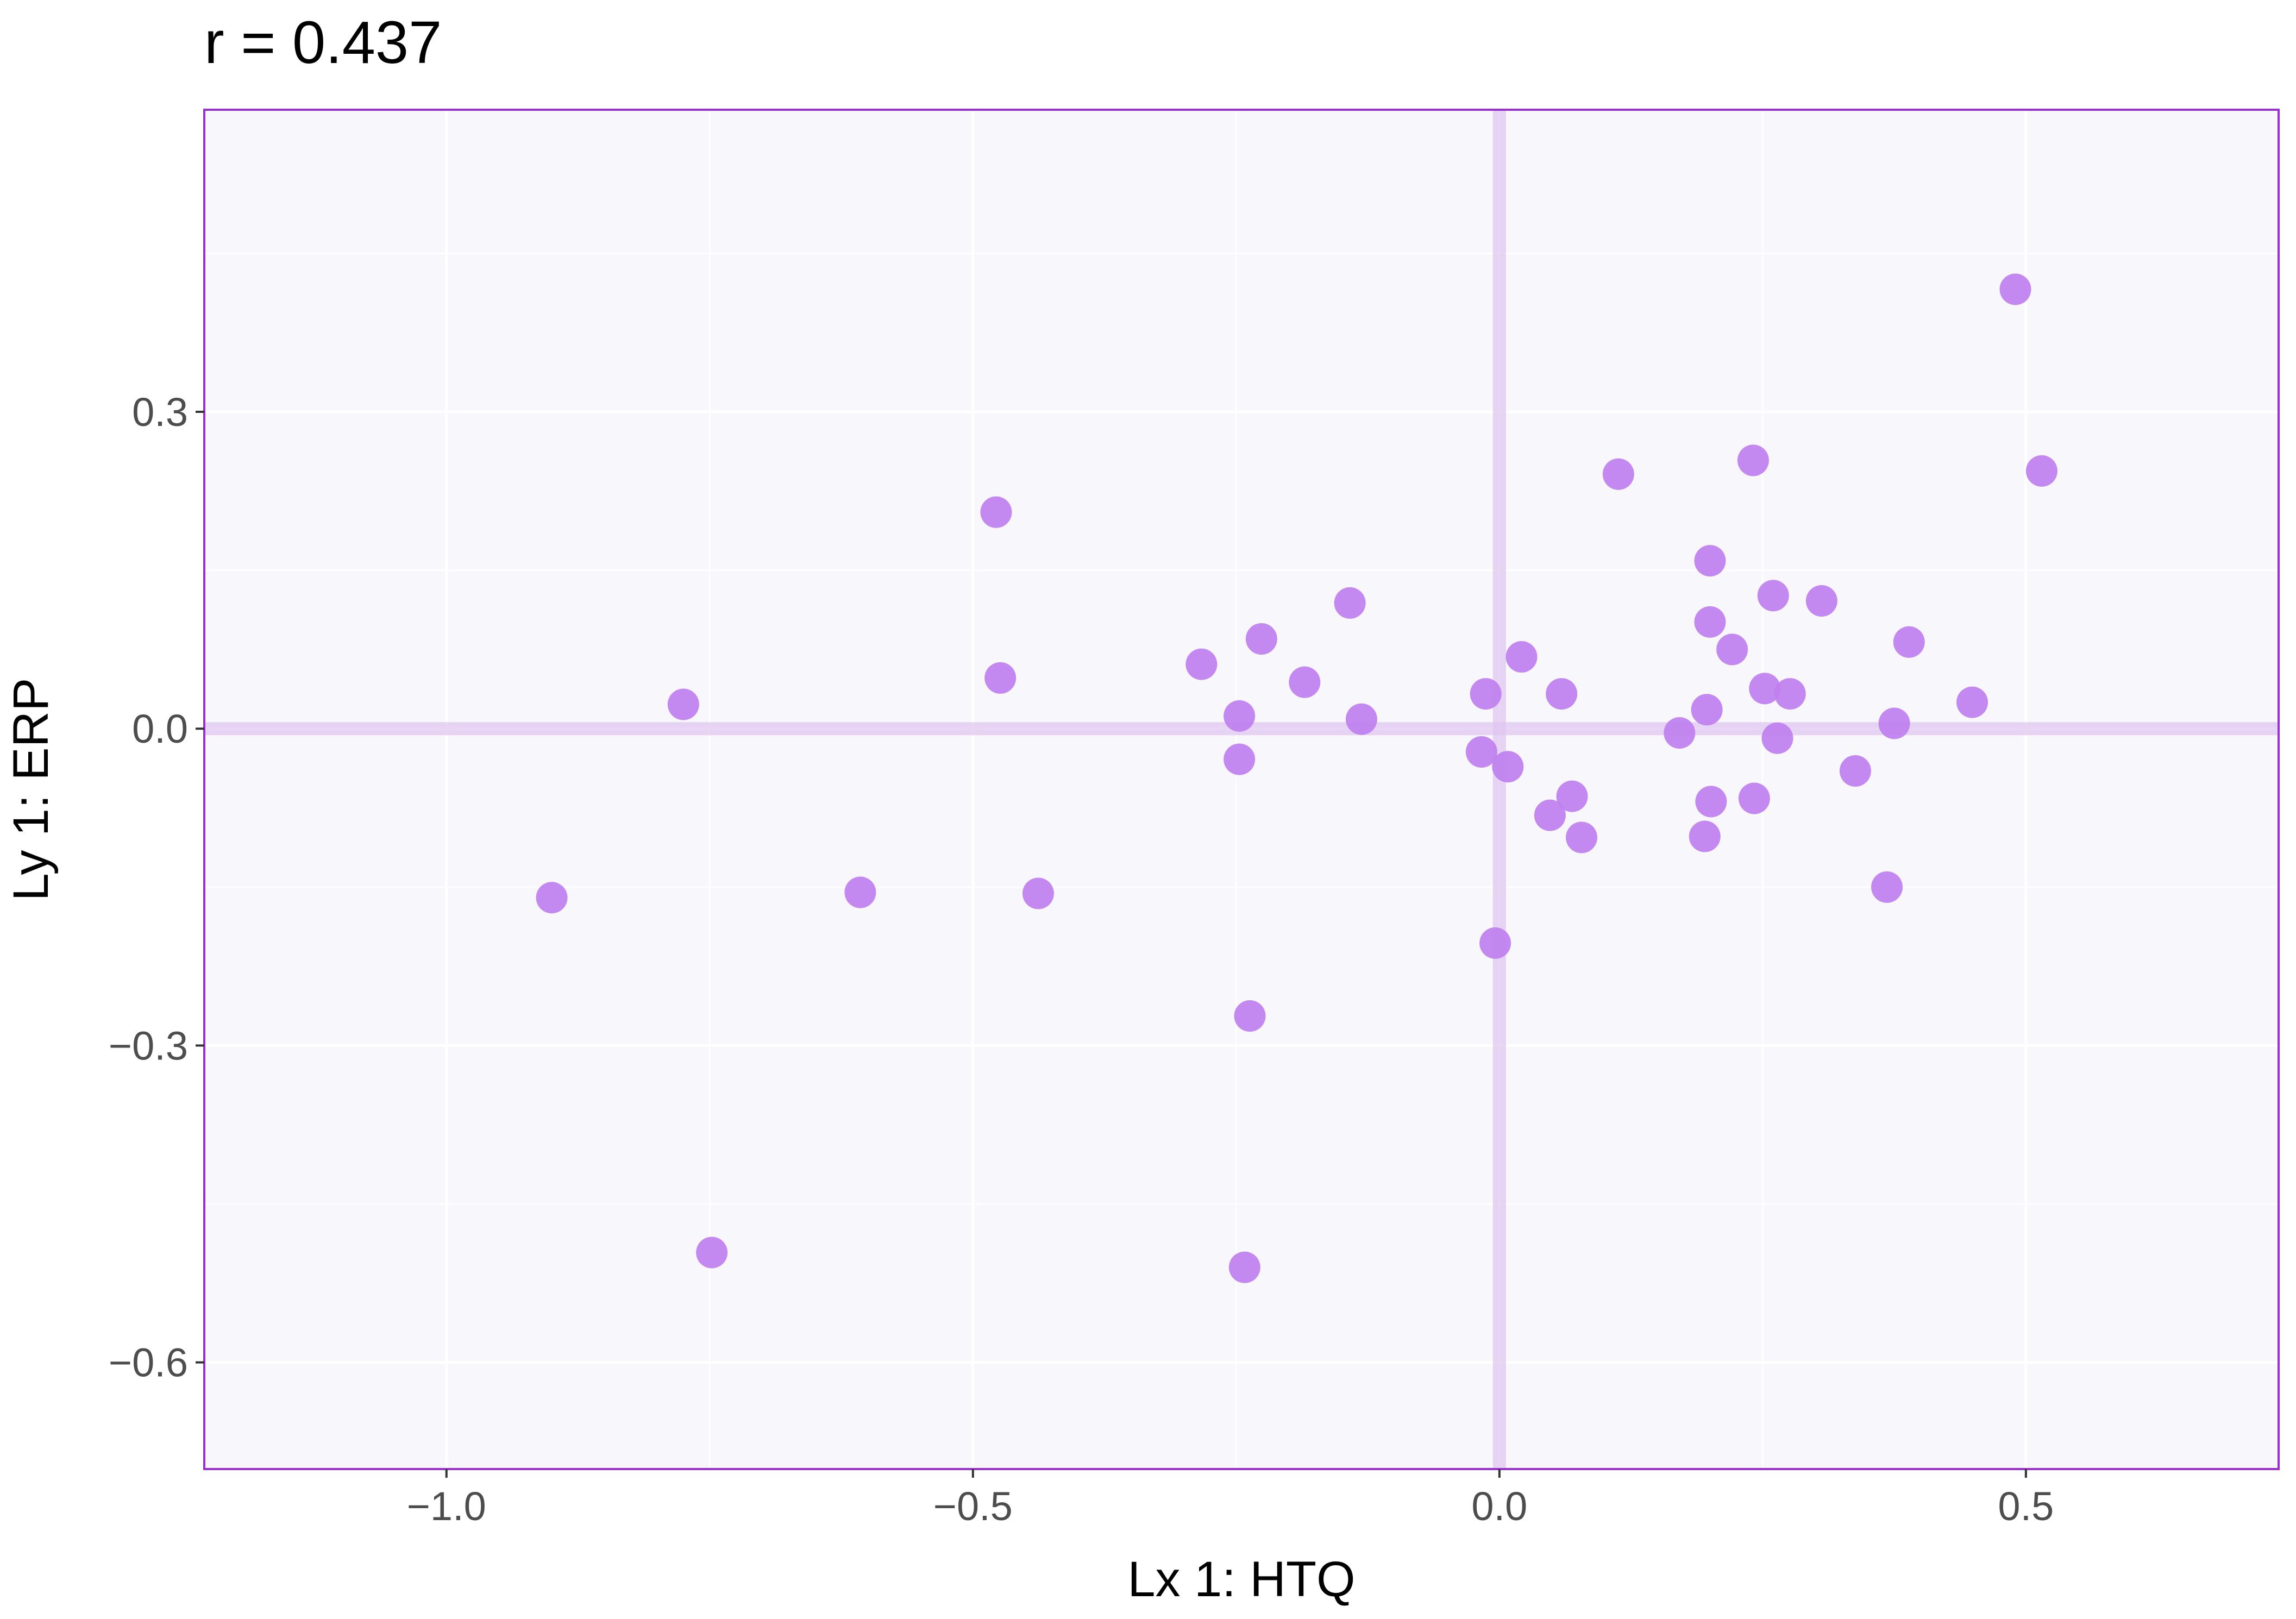 The height and width of the screenshot is (1619, 2296). Describe the element at coordinates (160, 728) in the screenshot. I see `y-tick-label: 0.0` at that location.